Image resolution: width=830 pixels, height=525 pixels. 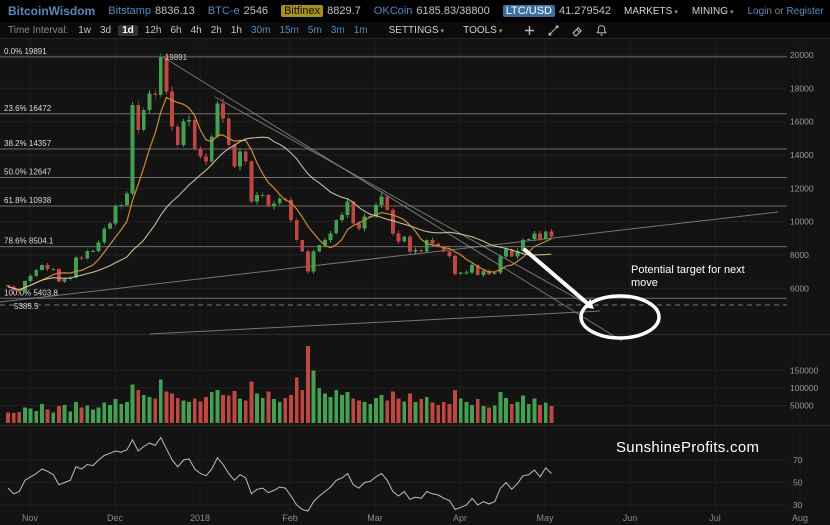 I want to click on interval-6h: 6h, so click(x=176, y=30).